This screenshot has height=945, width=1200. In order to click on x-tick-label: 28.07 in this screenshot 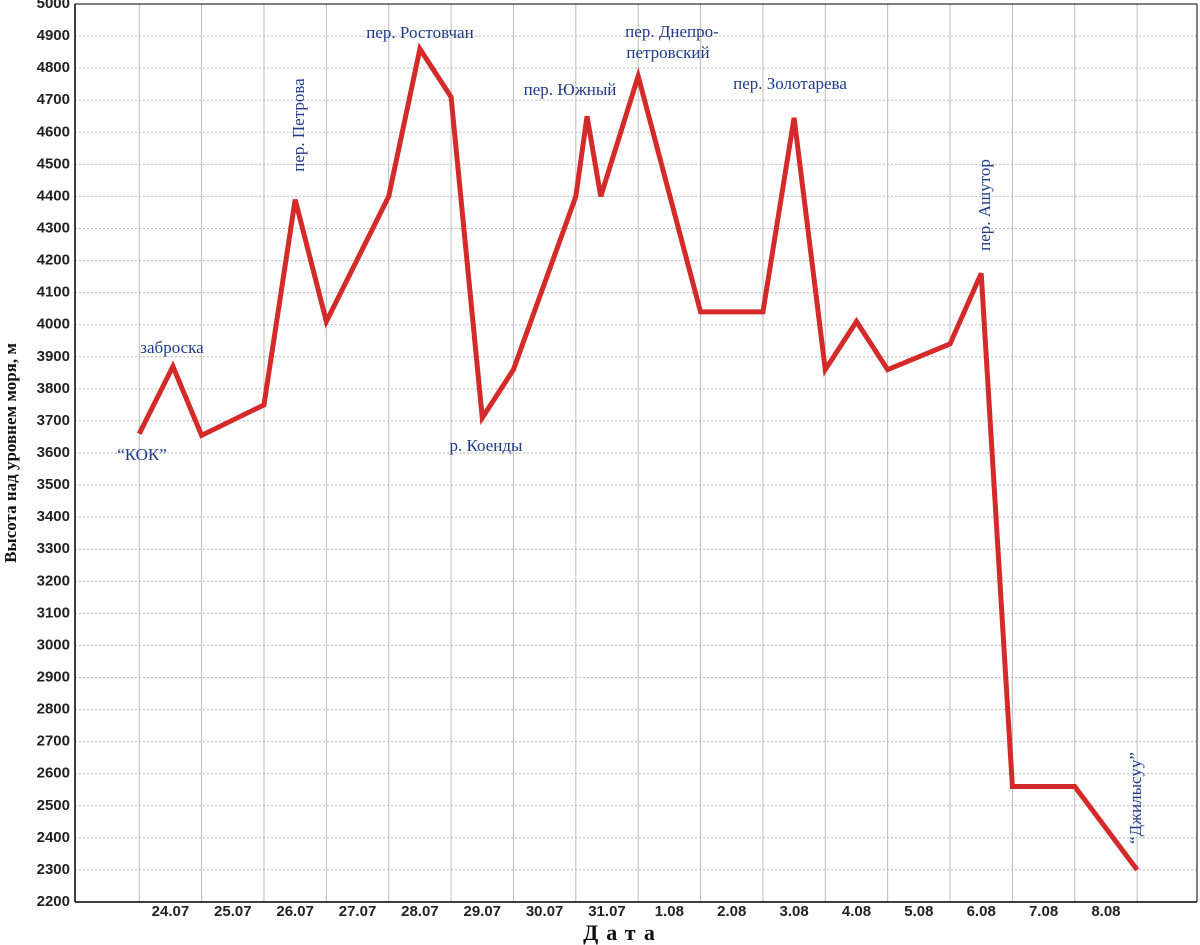, I will do `click(420, 911)`.